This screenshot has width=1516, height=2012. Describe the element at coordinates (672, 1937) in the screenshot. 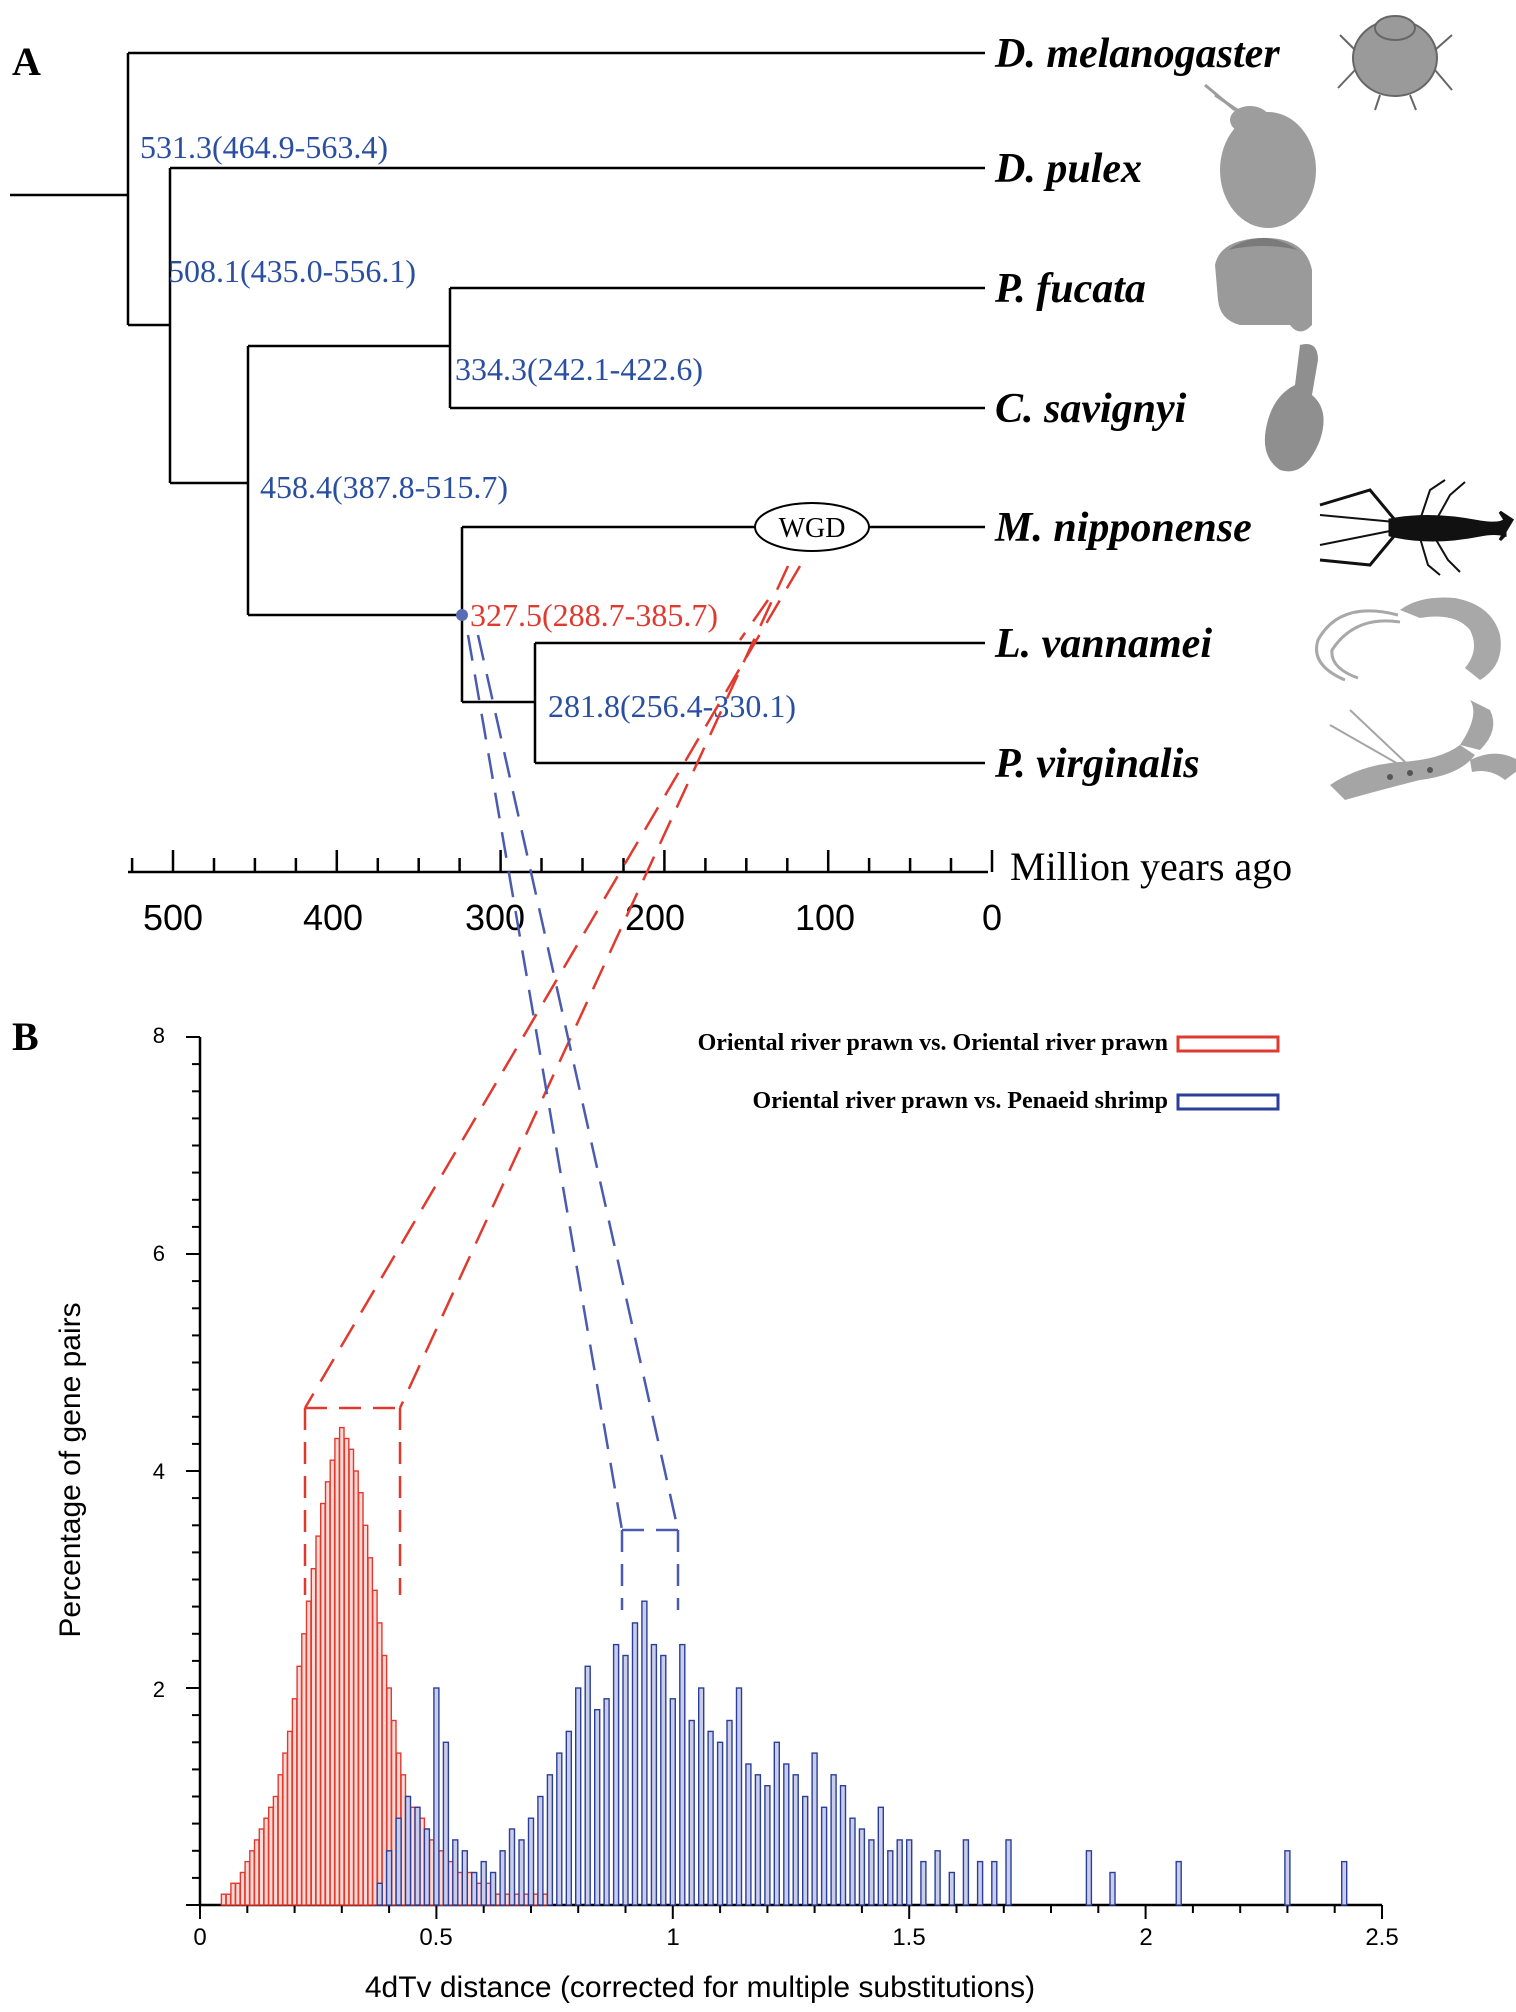

I see `x-tick-label-1: 1` at that location.